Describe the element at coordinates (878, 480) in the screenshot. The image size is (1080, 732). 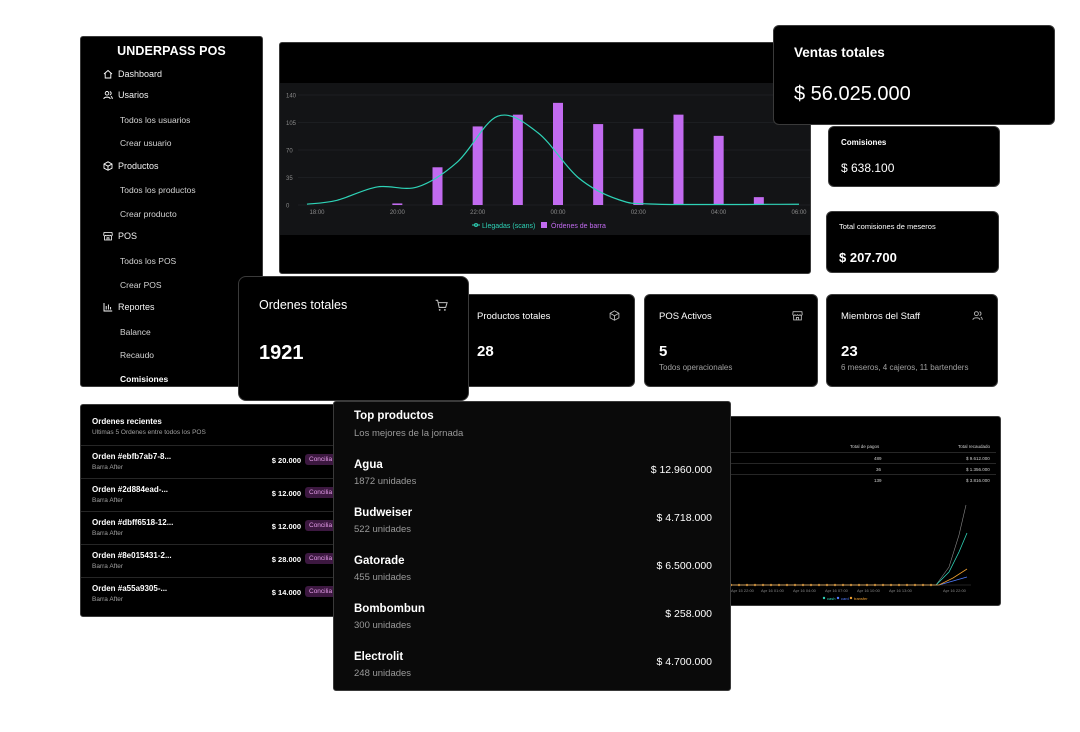
I see `table-cell: 139` at that location.